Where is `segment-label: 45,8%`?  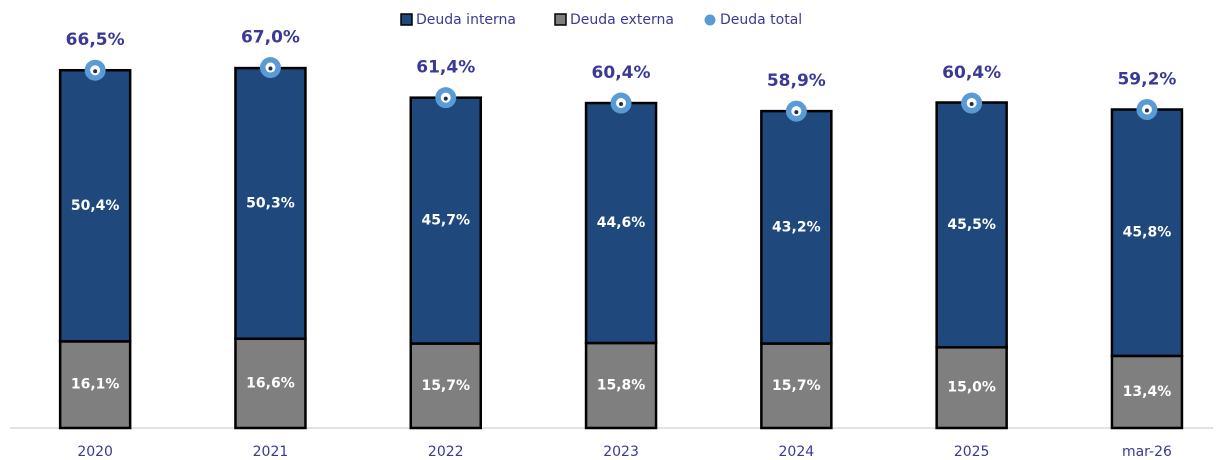
segment-label: 45,8% is located at coordinates (1147, 233).